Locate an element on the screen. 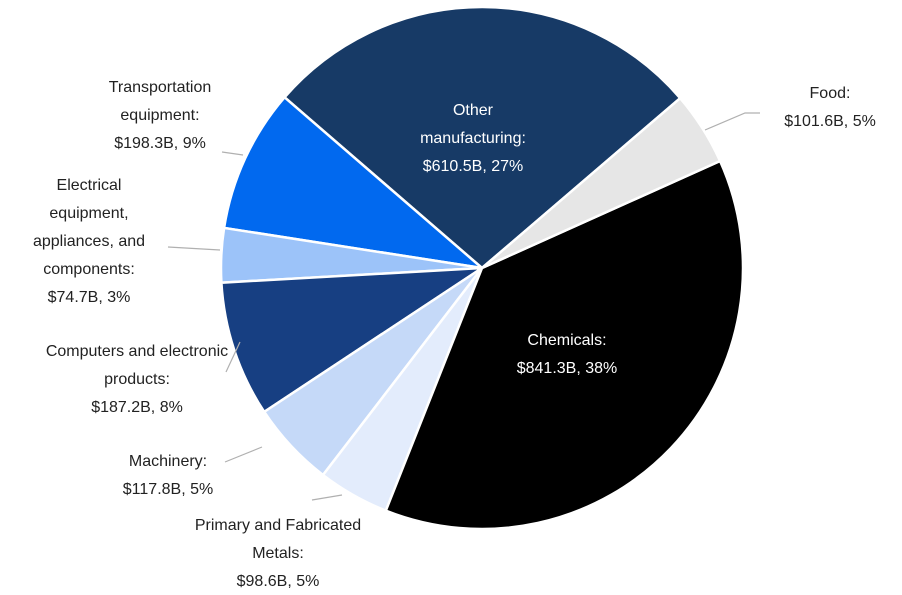 The width and height of the screenshot is (902, 595). value-label: $98.6B, 5% is located at coordinates (278, 581).